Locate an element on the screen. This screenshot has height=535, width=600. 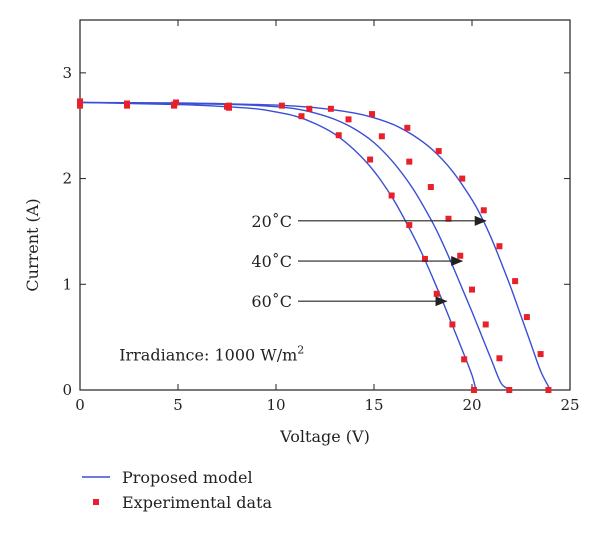
y-tick-label: 1 is located at coordinates (67, 284).